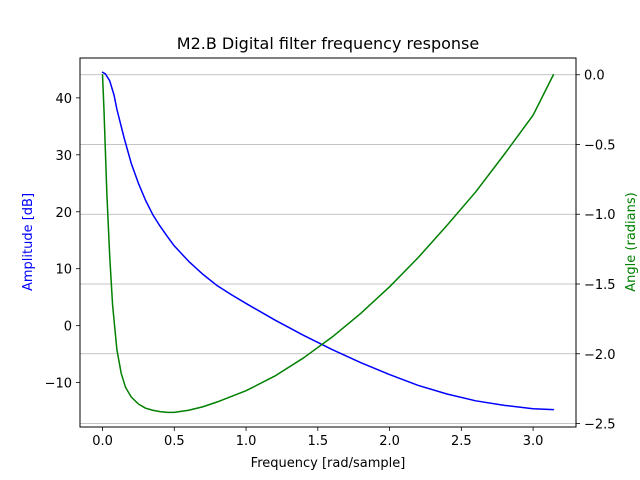 The image size is (640, 480). What do you see at coordinates (328, 463) in the screenshot?
I see `x-axis-title: Frequency [rad/sample]` at bounding box center [328, 463].